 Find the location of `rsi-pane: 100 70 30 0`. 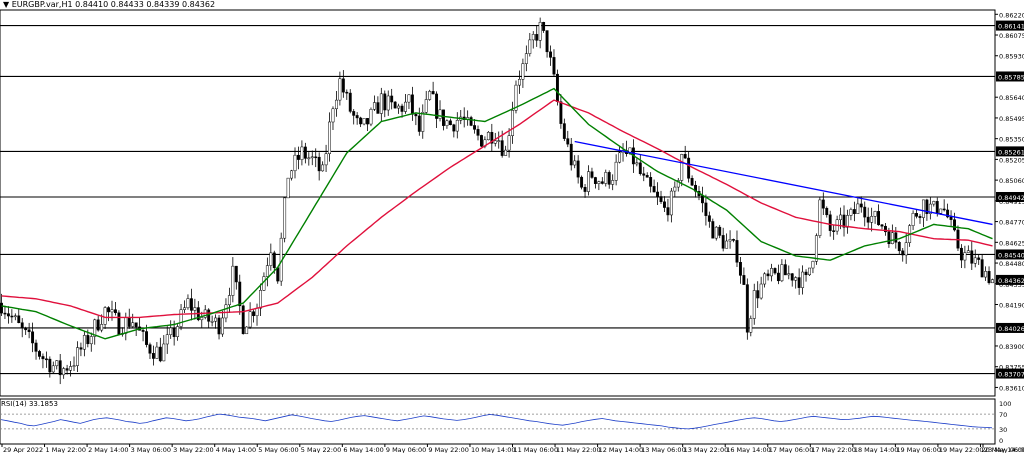

rsi-pane: 100 70 30 0 is located at coordinates (505, 421).